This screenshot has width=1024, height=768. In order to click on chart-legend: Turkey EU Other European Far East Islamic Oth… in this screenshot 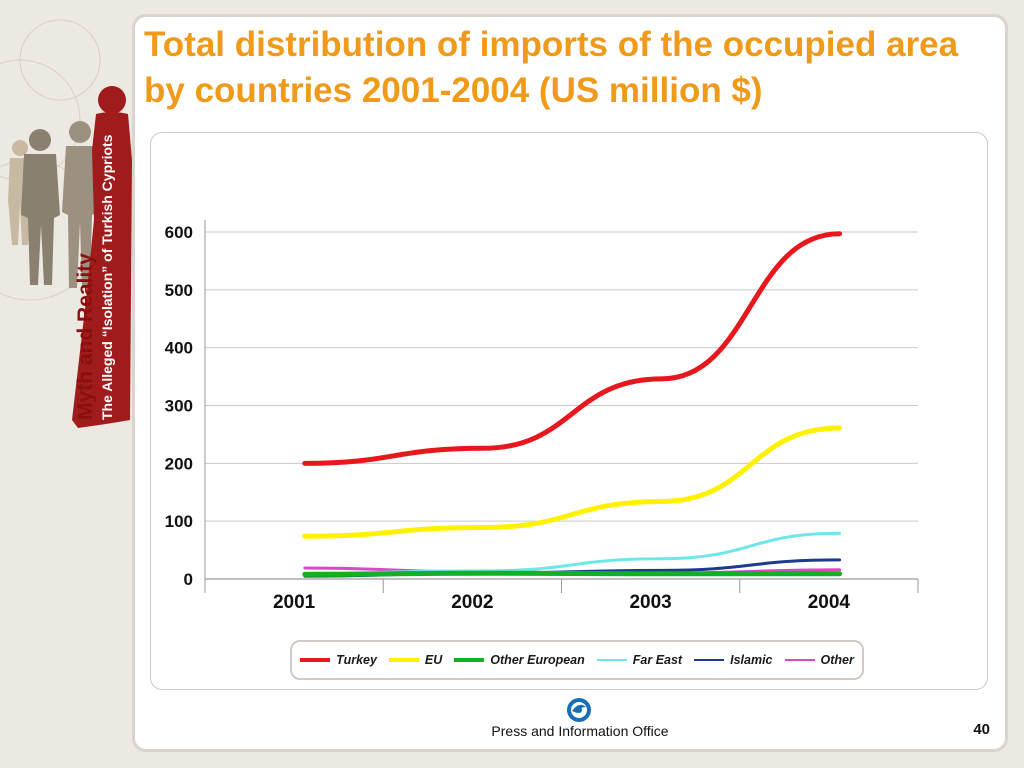, I will do `click(577, 660)`.